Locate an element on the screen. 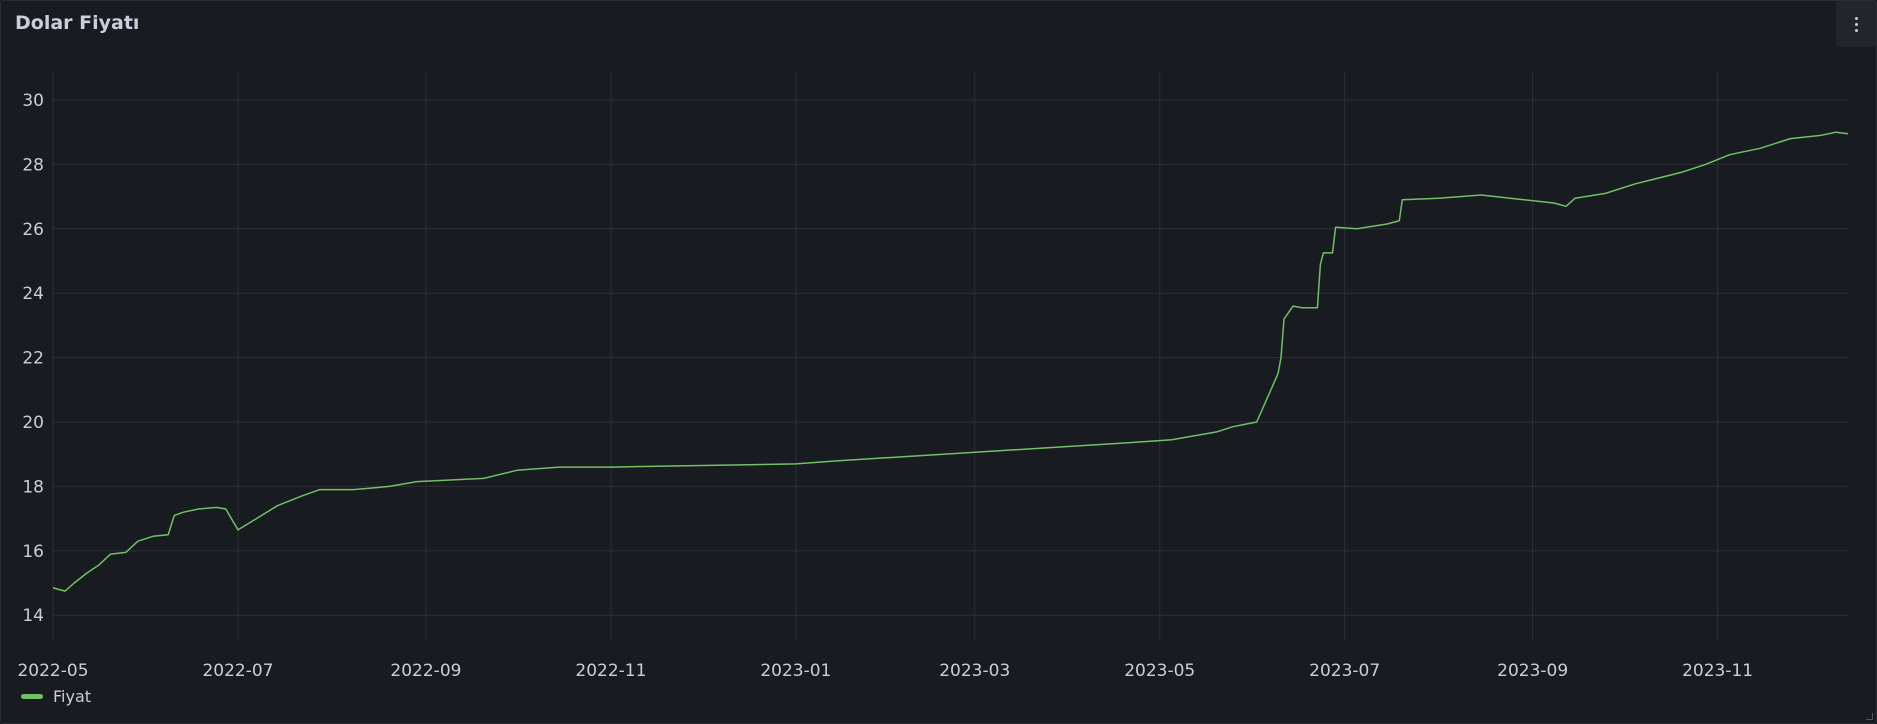 The height and width of the screenshot is (724, 1877). kebab-vertical-icon is located at coordinates (1856, 24).